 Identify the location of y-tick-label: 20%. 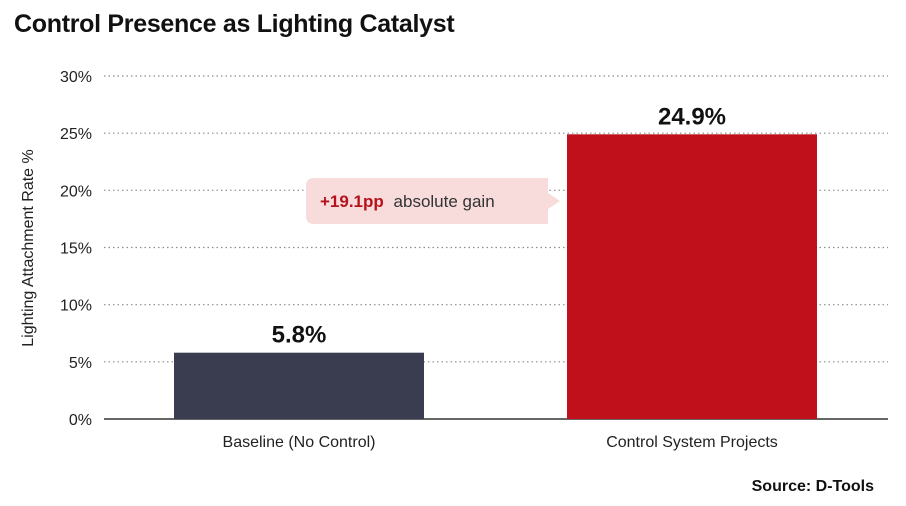
(76, 191).